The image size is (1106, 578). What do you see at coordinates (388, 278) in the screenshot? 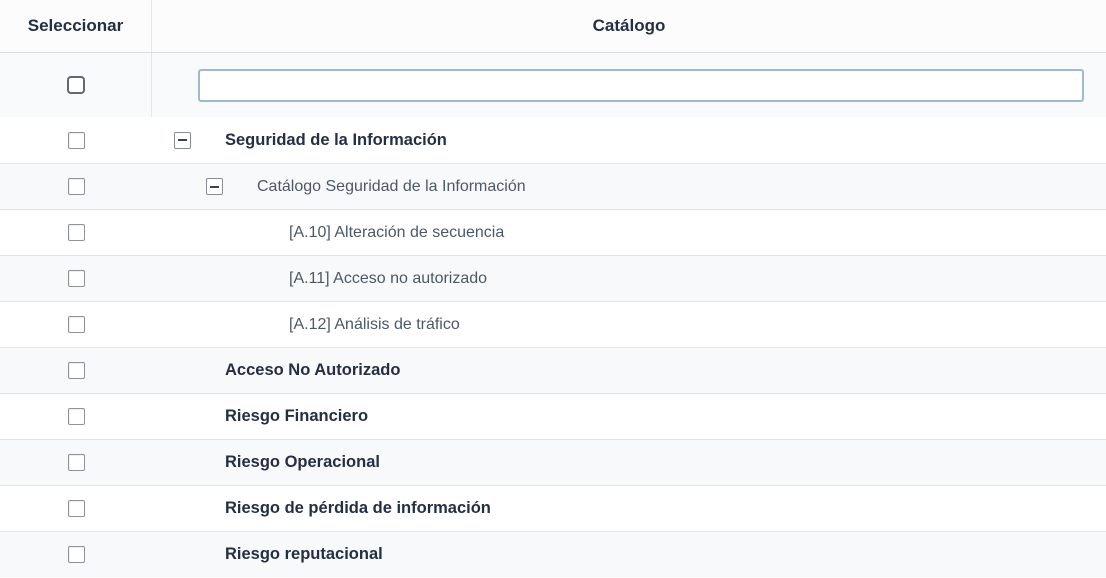
I see `tree-node-label: [A.11] Acceso no autorizado` at bounding box center [388, 278].